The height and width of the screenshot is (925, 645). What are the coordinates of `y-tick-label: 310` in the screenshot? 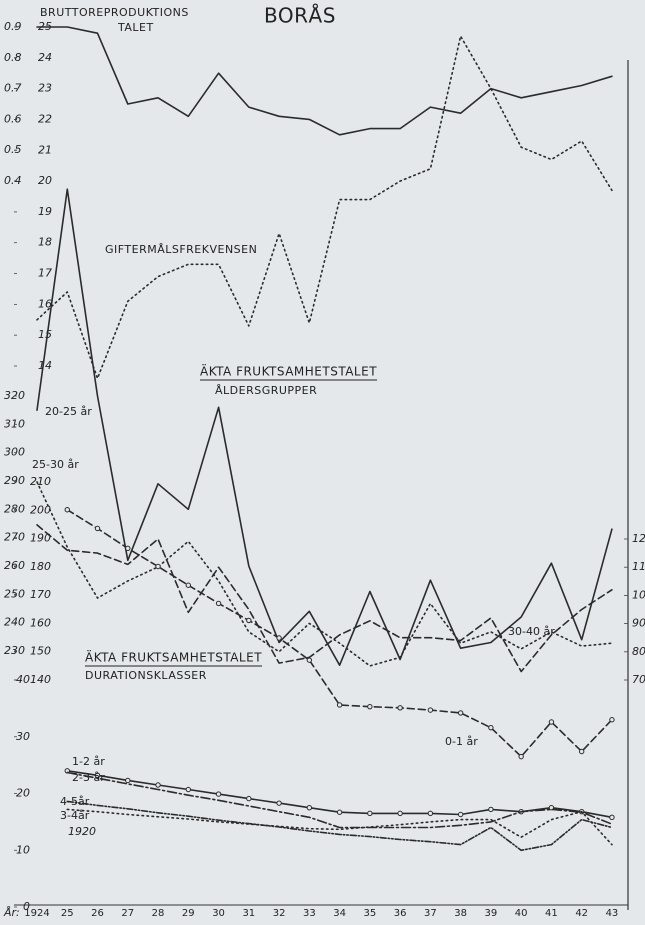 It's located at (14, 423).